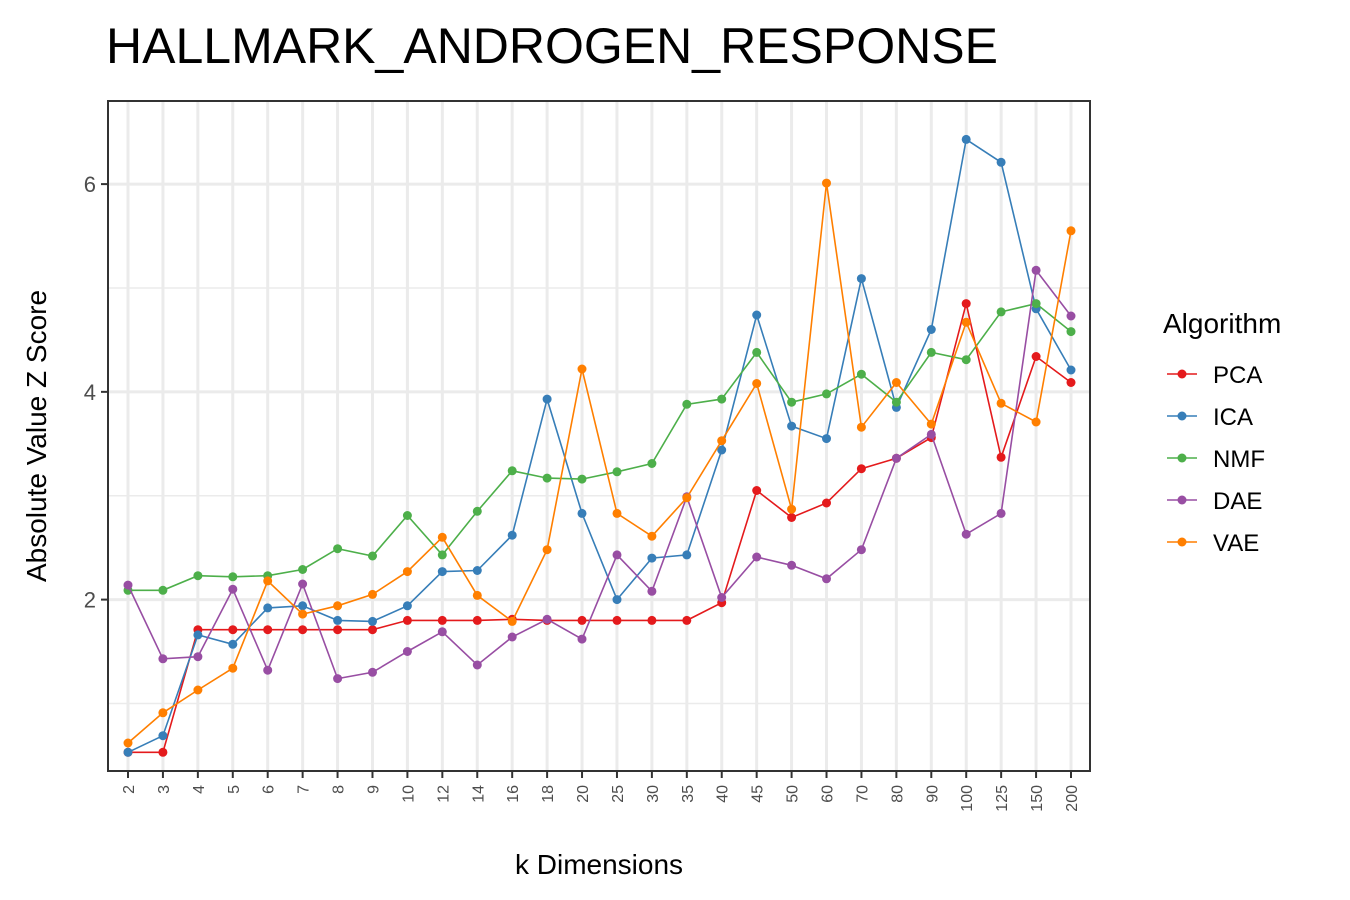  What do you see at coordinates (688, 794) in the screenshot?
I see `x-tick-label: 35` at bounding box center [688, 794].